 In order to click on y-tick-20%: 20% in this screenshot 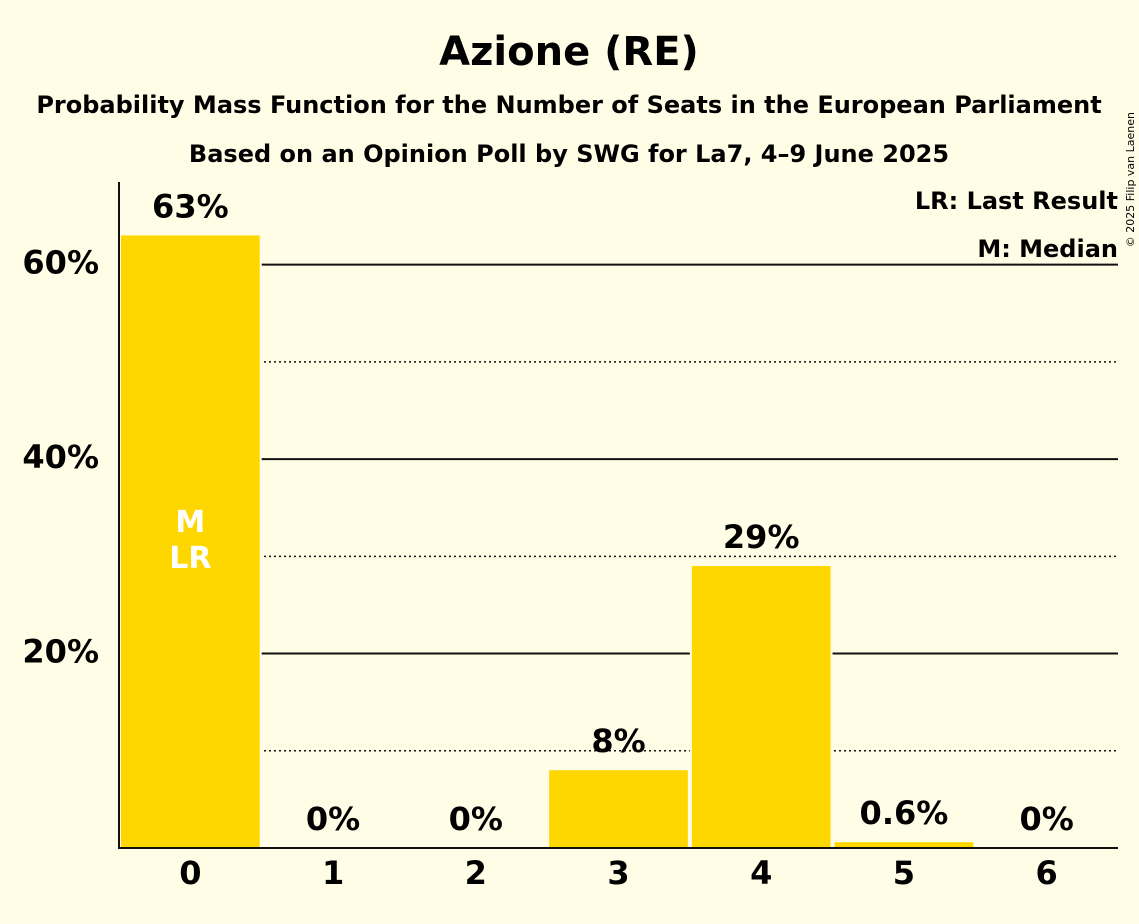, I will do `click(60, 652)`.